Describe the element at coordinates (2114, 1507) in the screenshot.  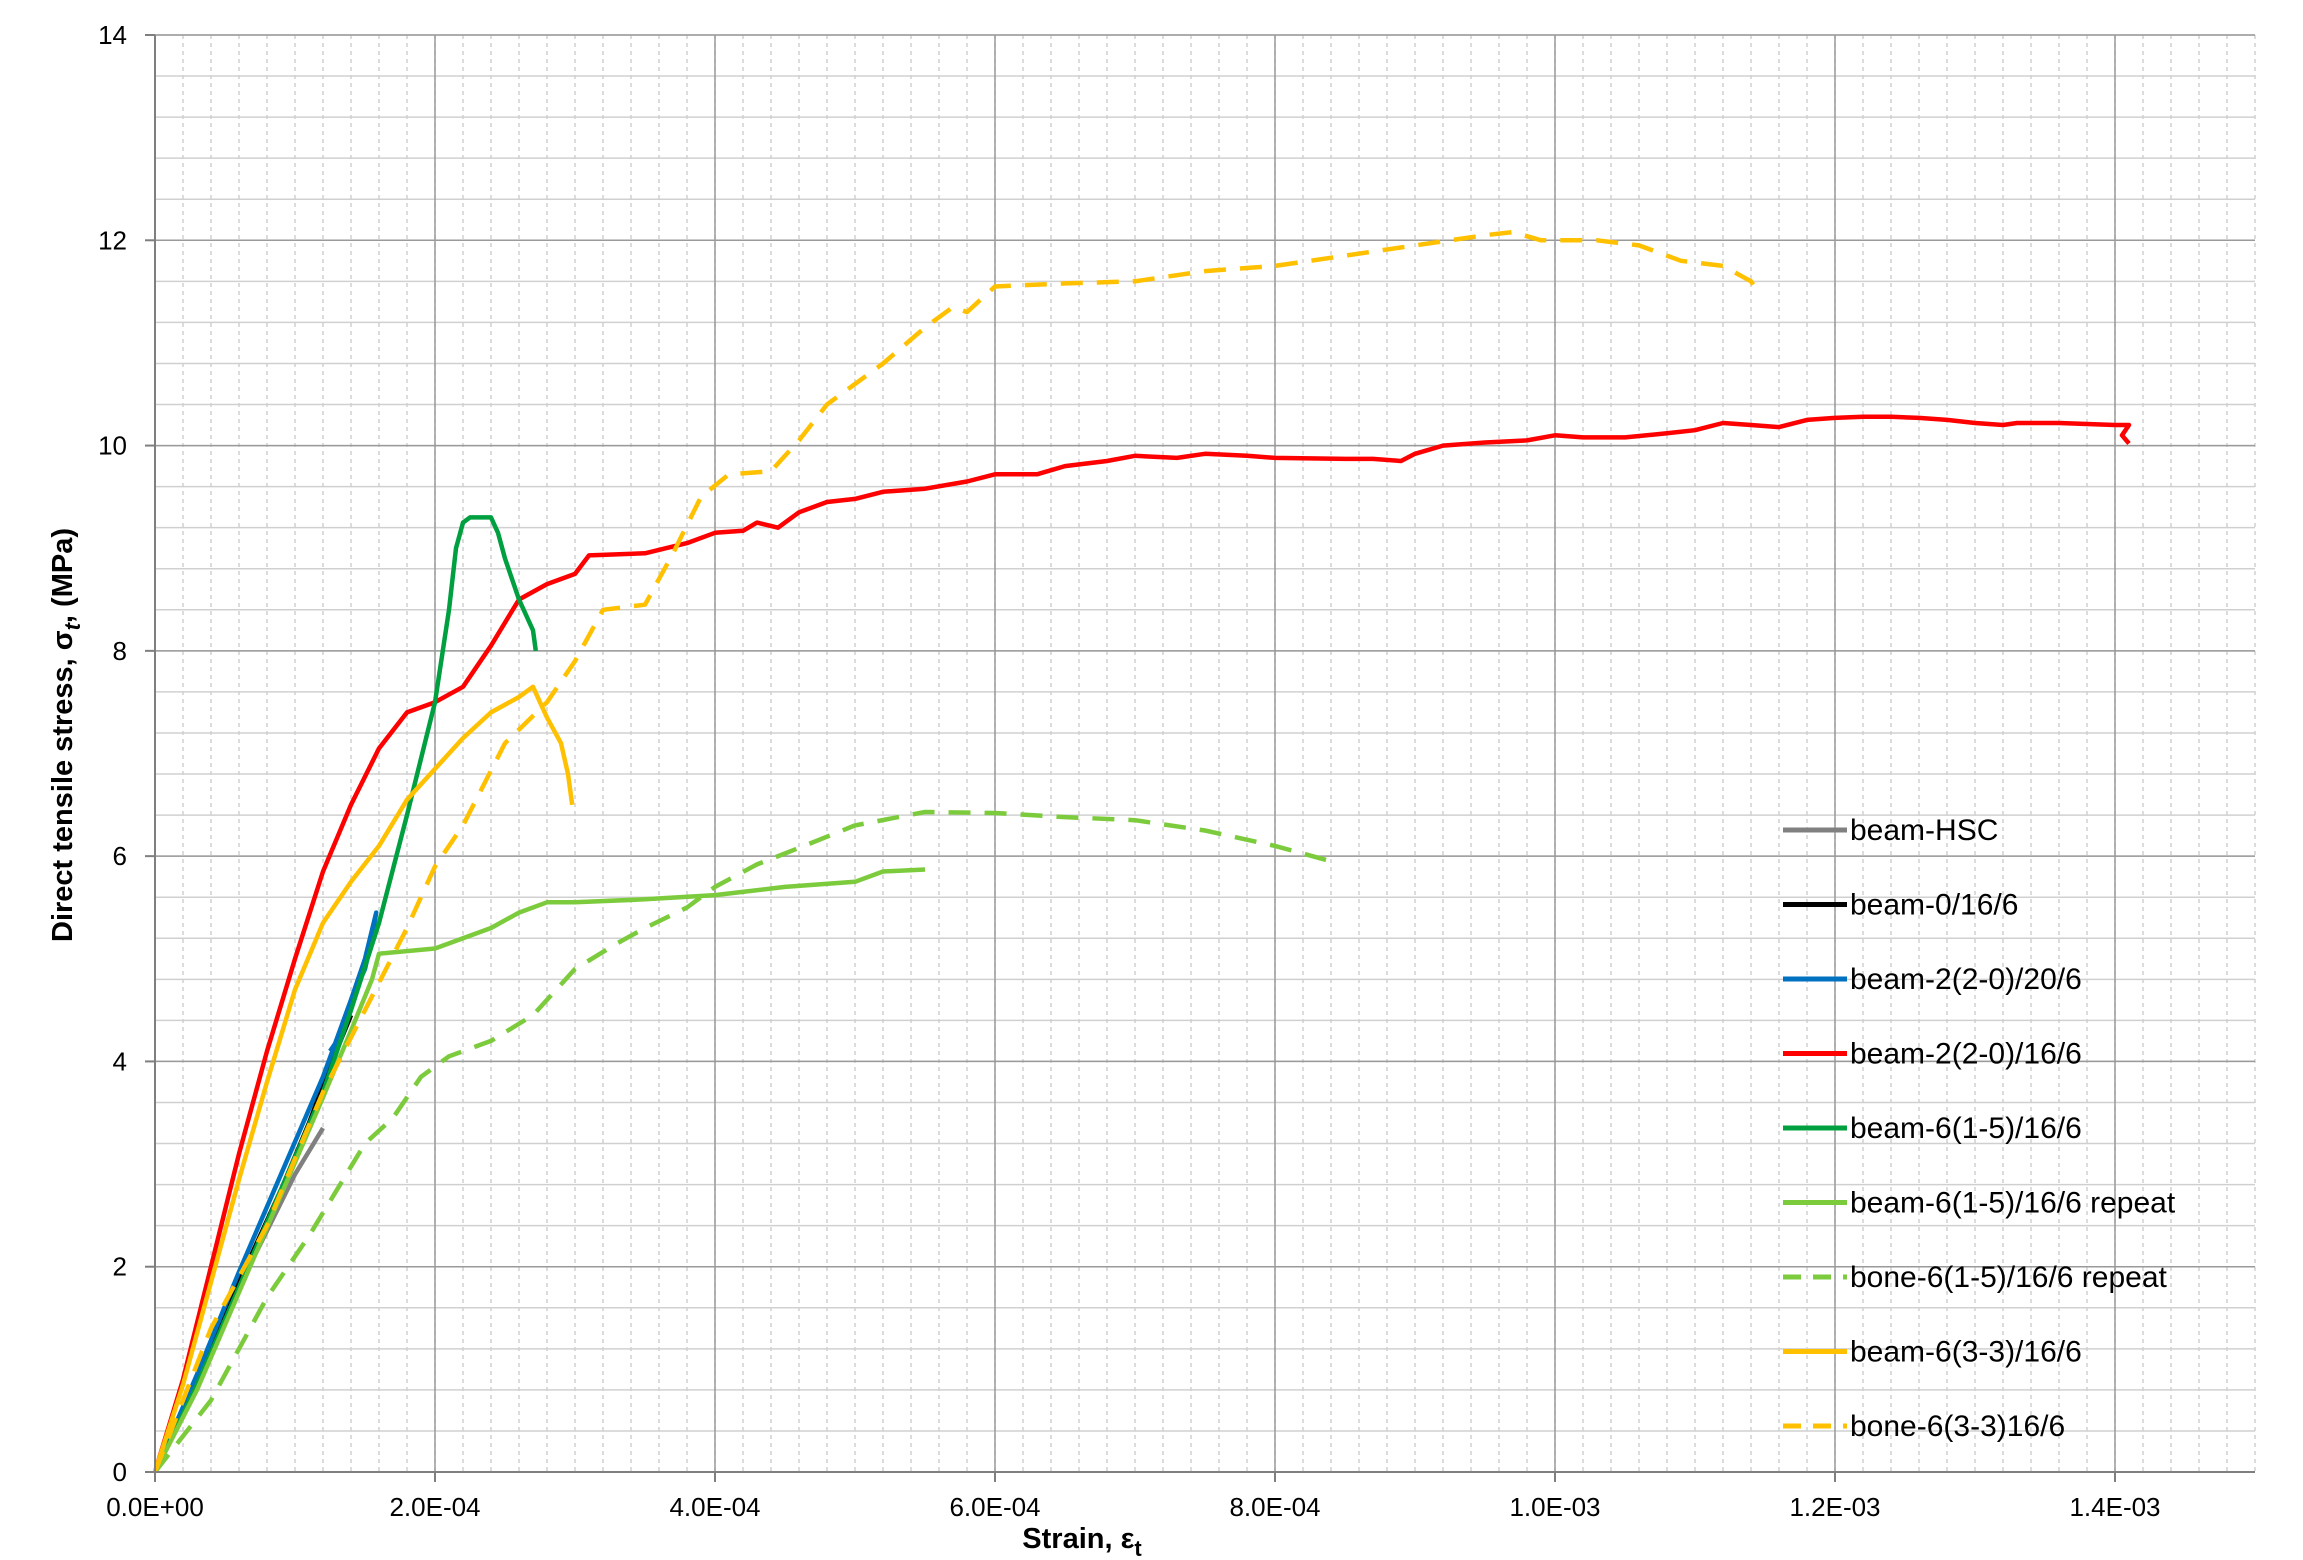
I see `x-tick-label: 1.4E-03` at that location.